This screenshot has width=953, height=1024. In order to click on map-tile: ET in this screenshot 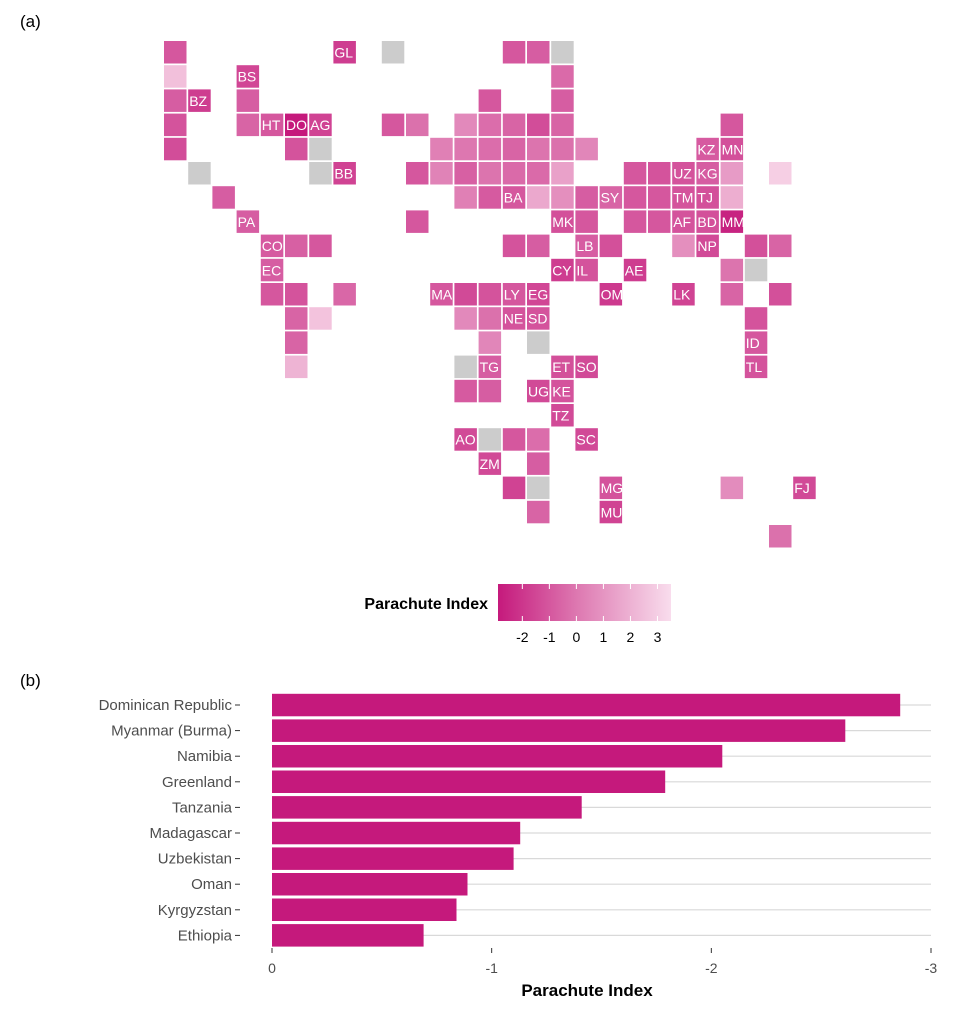, I will do `click(562, 367)`.